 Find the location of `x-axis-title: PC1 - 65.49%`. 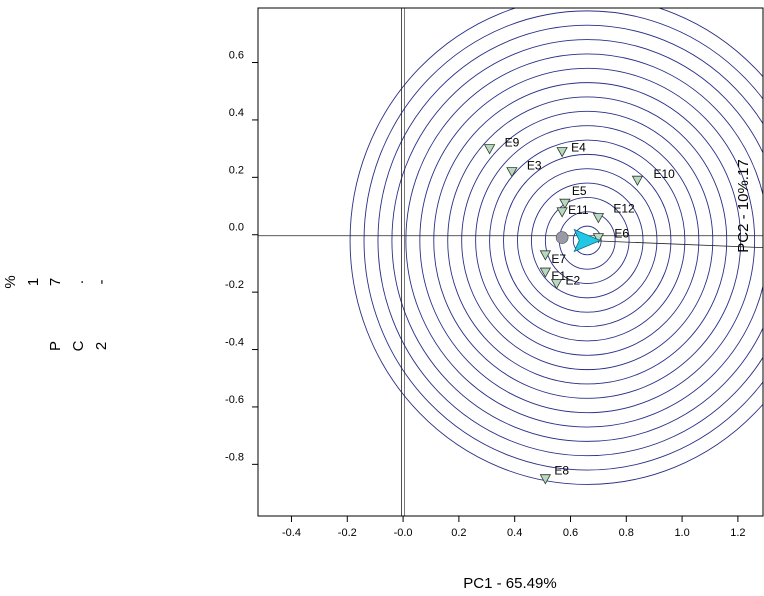

x-axis-title: PC1 - 65.49% is located at coordinates (509, 583).